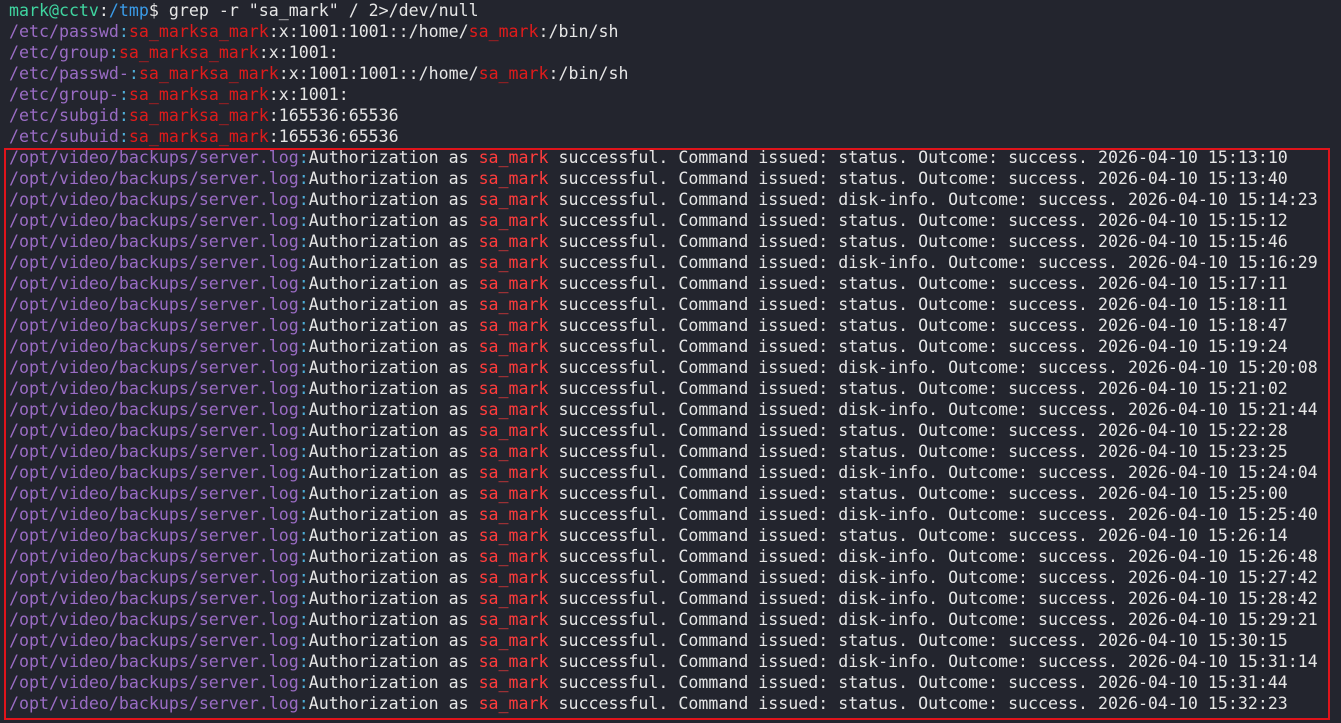 This screenshot has width=1341, height=723. Describe the element at coordinates (1192, 346) in the screenshot. I see `log-timestamp: 2026-04-10 15:19:24` at that location.